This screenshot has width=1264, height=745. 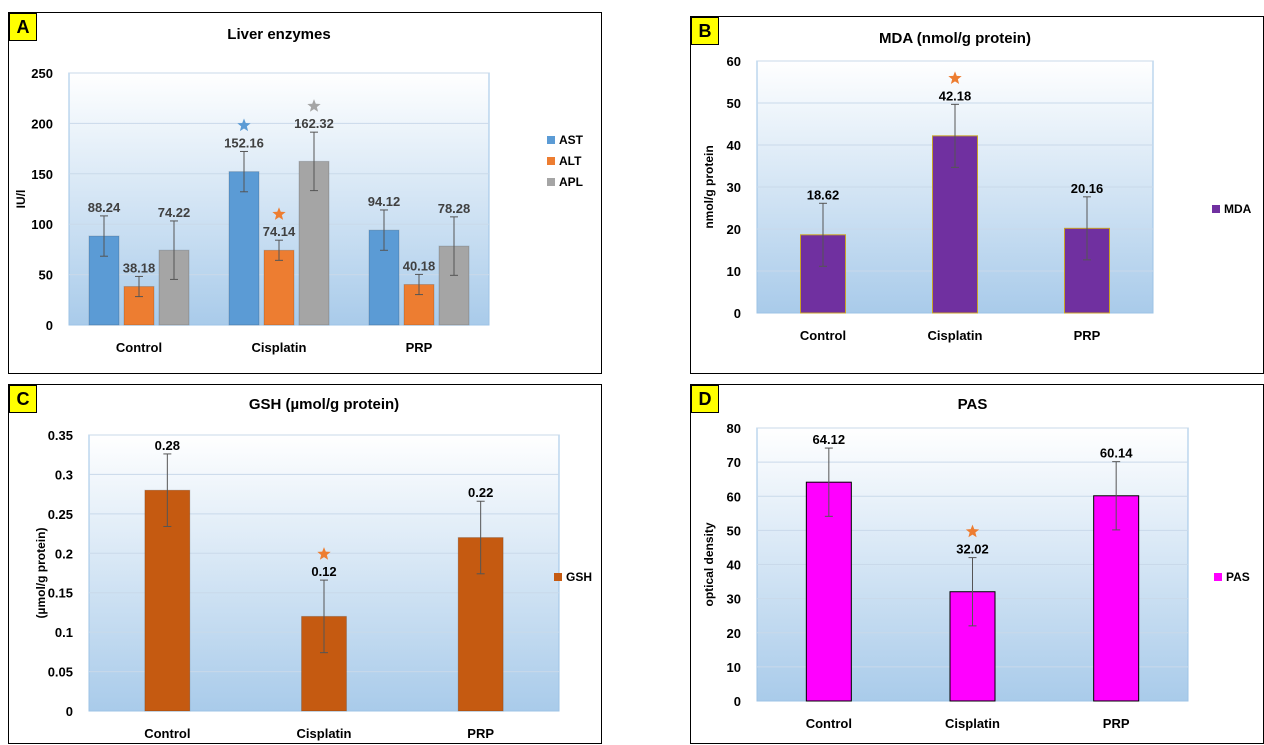 I want to click on data-label: 162.32, so click(x=314, y=123).